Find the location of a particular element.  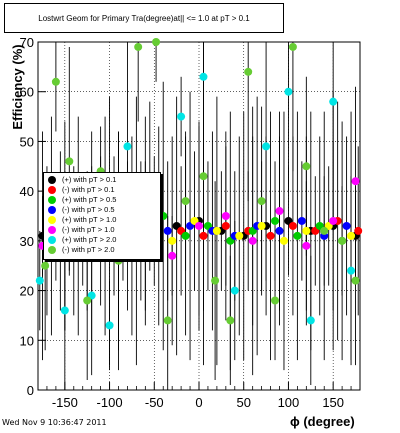

y-tick-label: 0 is located at coordinates (30, 390).